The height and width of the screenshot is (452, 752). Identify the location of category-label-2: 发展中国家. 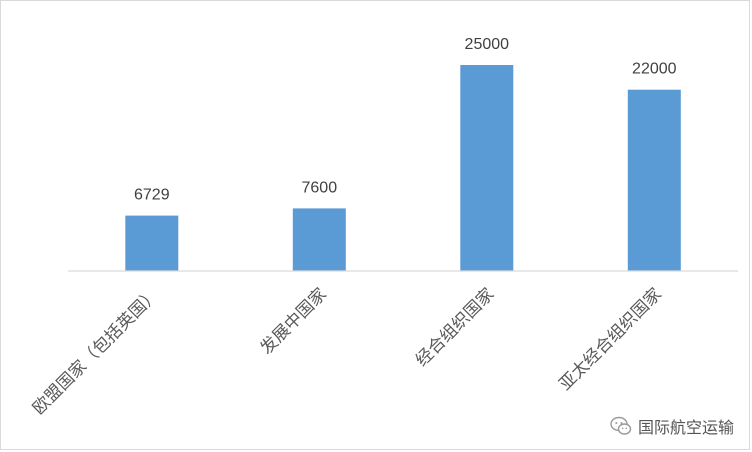
(294, 321).